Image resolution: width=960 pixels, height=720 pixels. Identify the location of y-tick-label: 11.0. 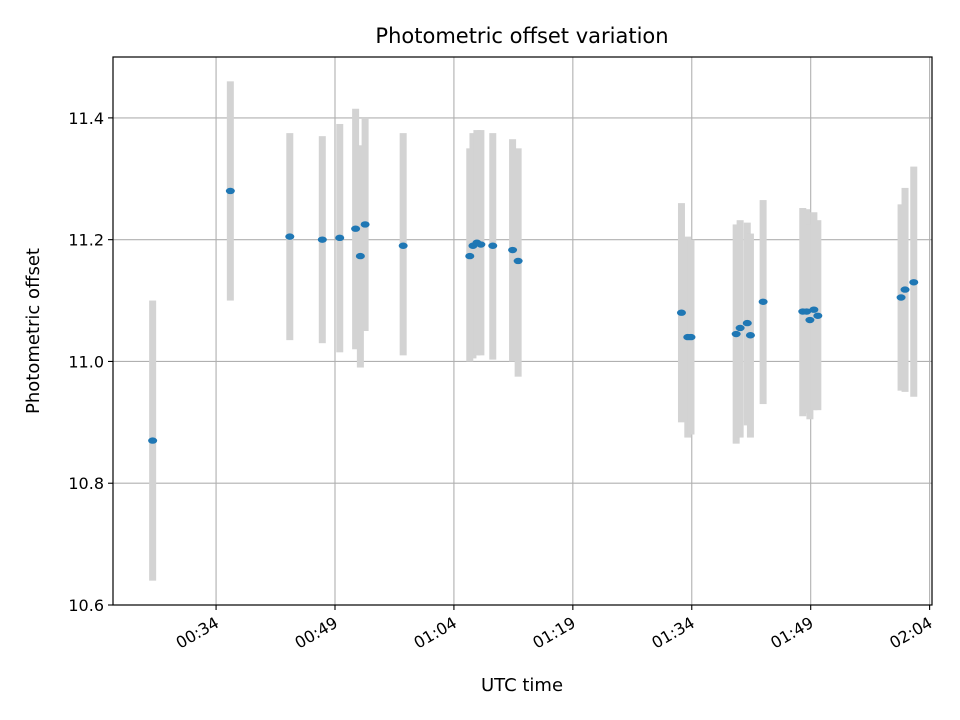
(86, 361).